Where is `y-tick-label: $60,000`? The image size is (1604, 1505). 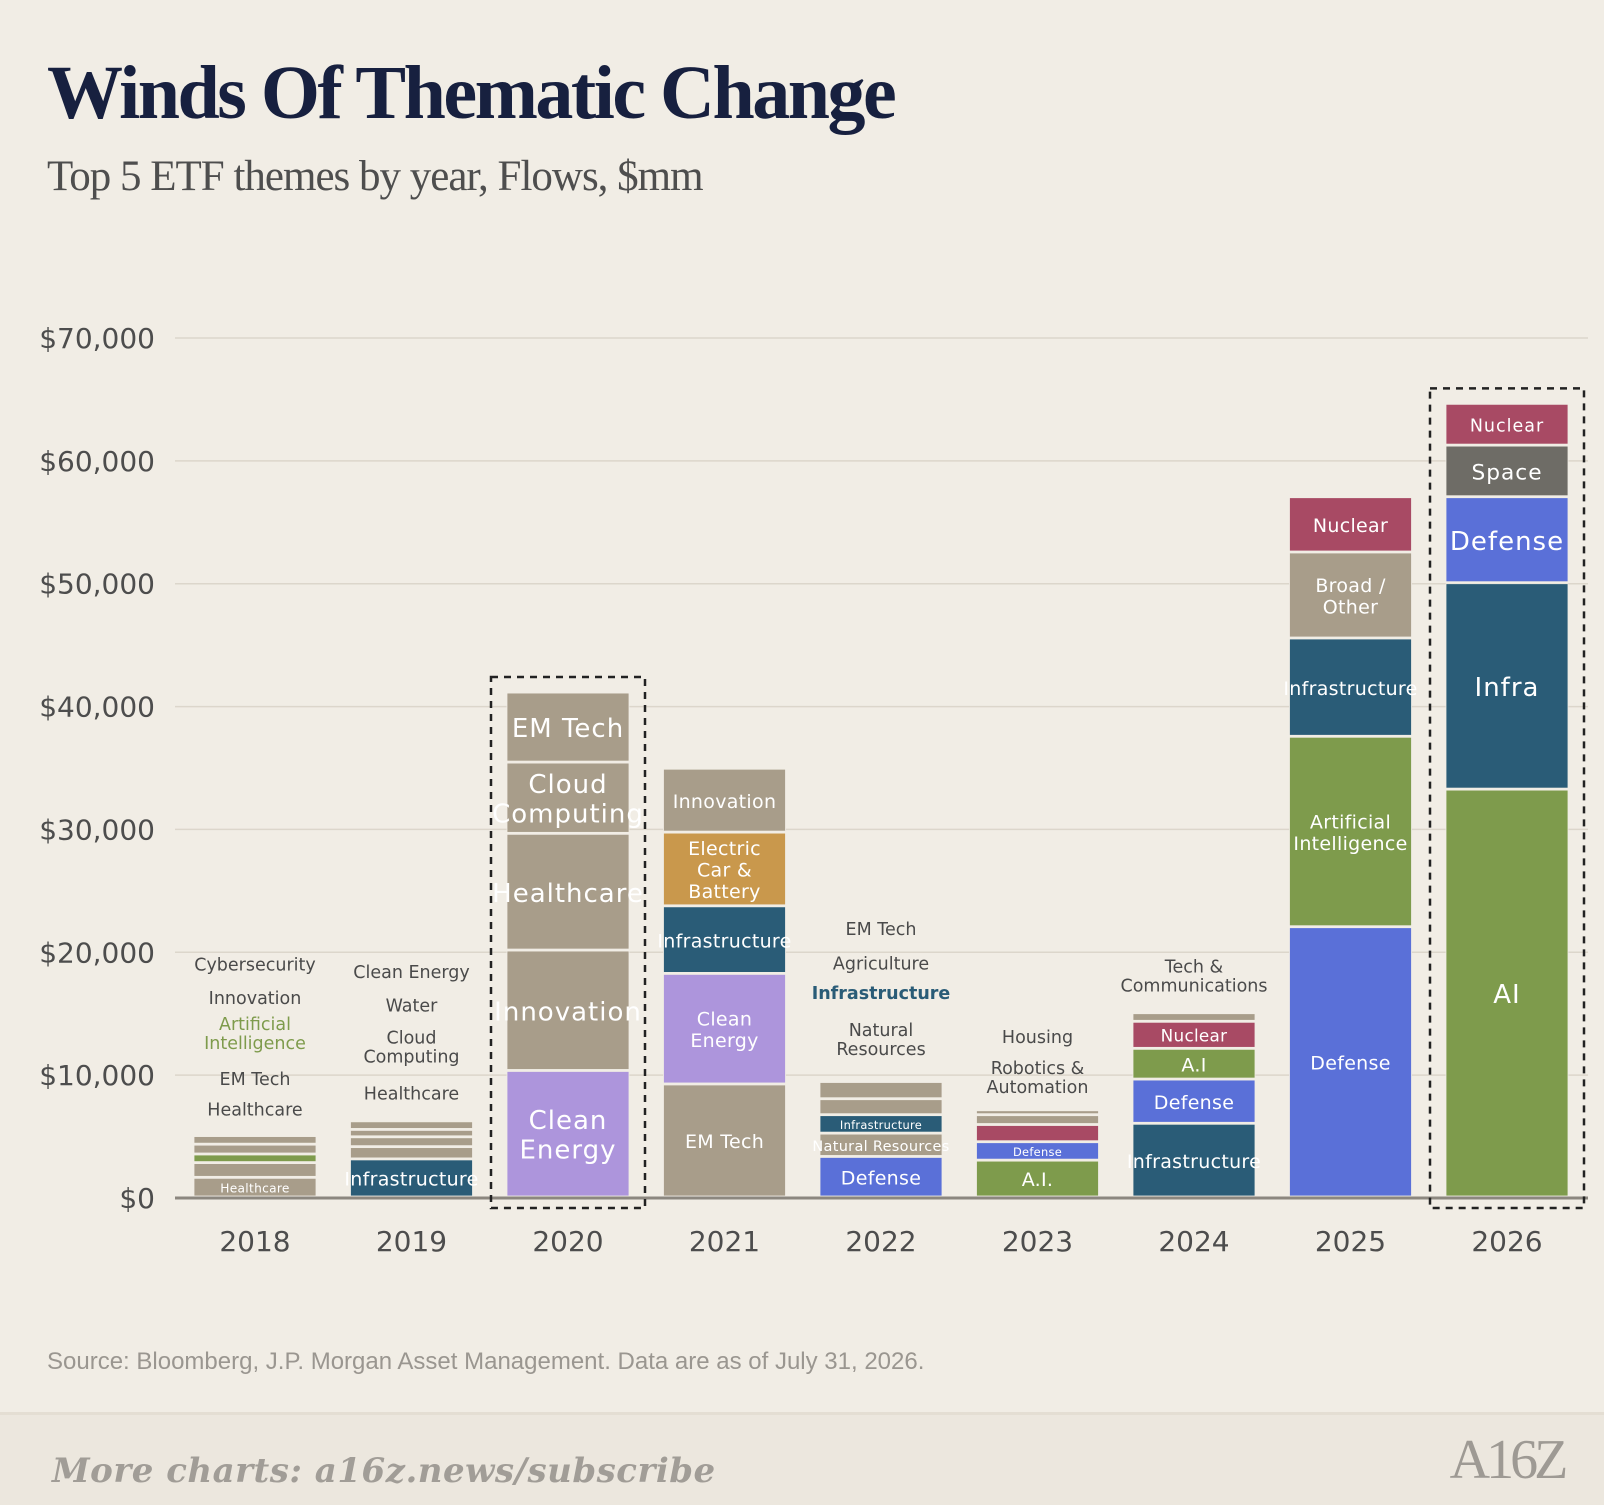 y-tick-label: $60,000 is located at coordinates (97, 461).